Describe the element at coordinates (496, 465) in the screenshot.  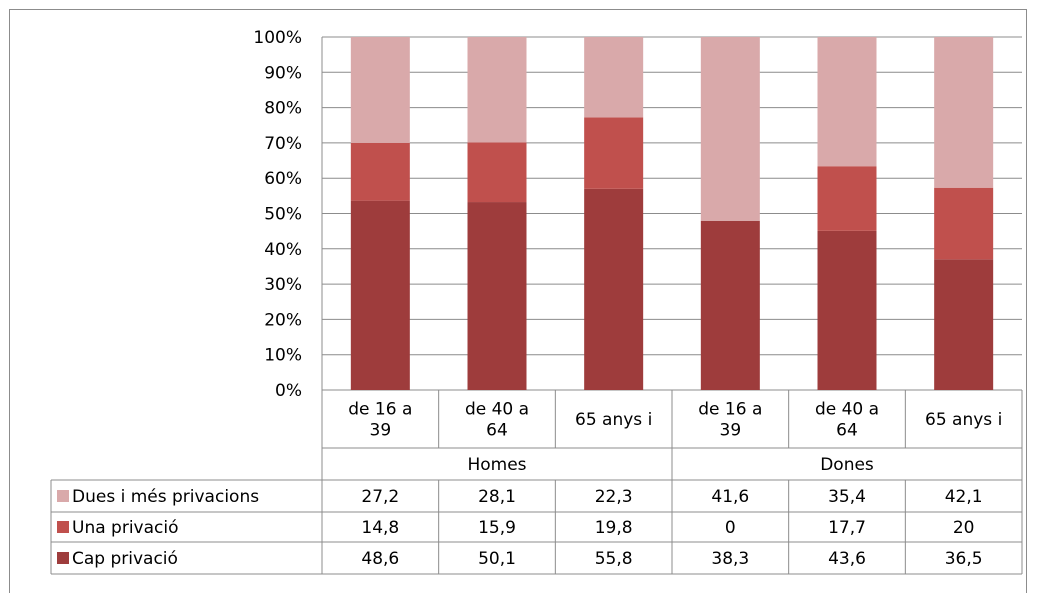
I see `group-label: Homes` at that location.